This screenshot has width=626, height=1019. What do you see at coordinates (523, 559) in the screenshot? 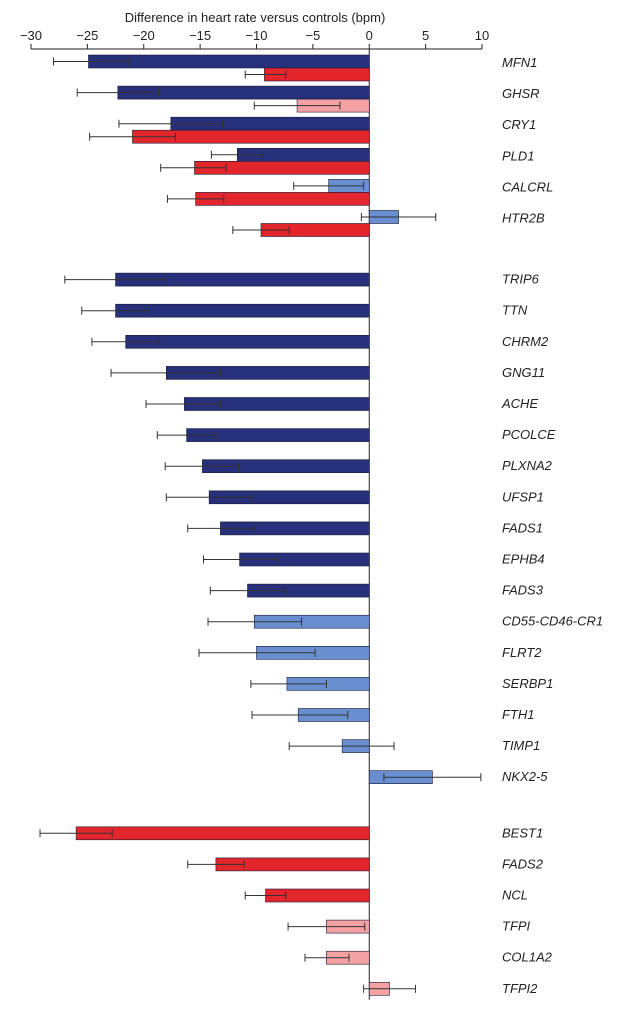
I see `gene-label-ephb4: EPHB4` at bounding box center [523, 559].